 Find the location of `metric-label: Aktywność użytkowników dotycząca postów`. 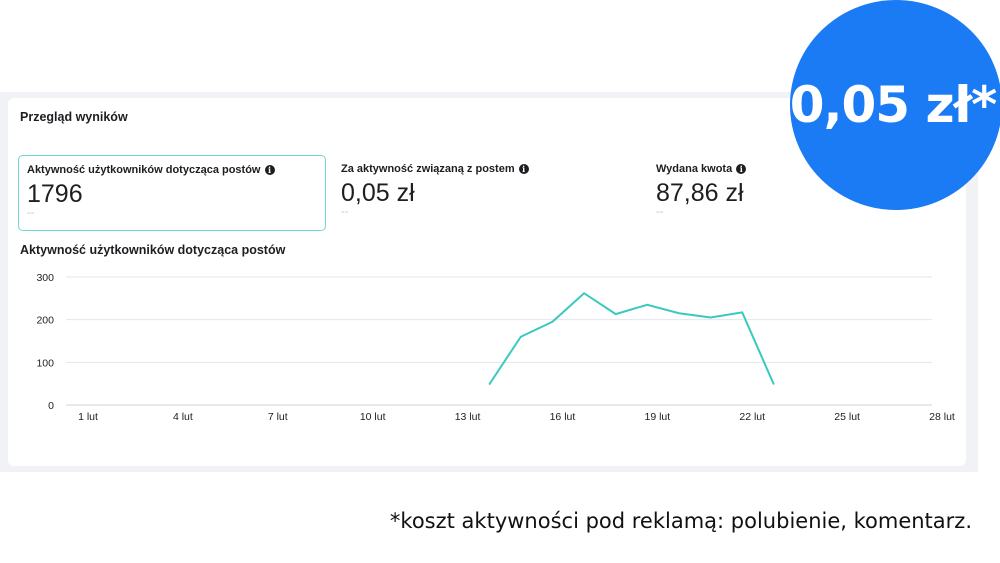

metric-label: Aktywność użytkowników dotycząca postów is located at coordinates (144, 170).